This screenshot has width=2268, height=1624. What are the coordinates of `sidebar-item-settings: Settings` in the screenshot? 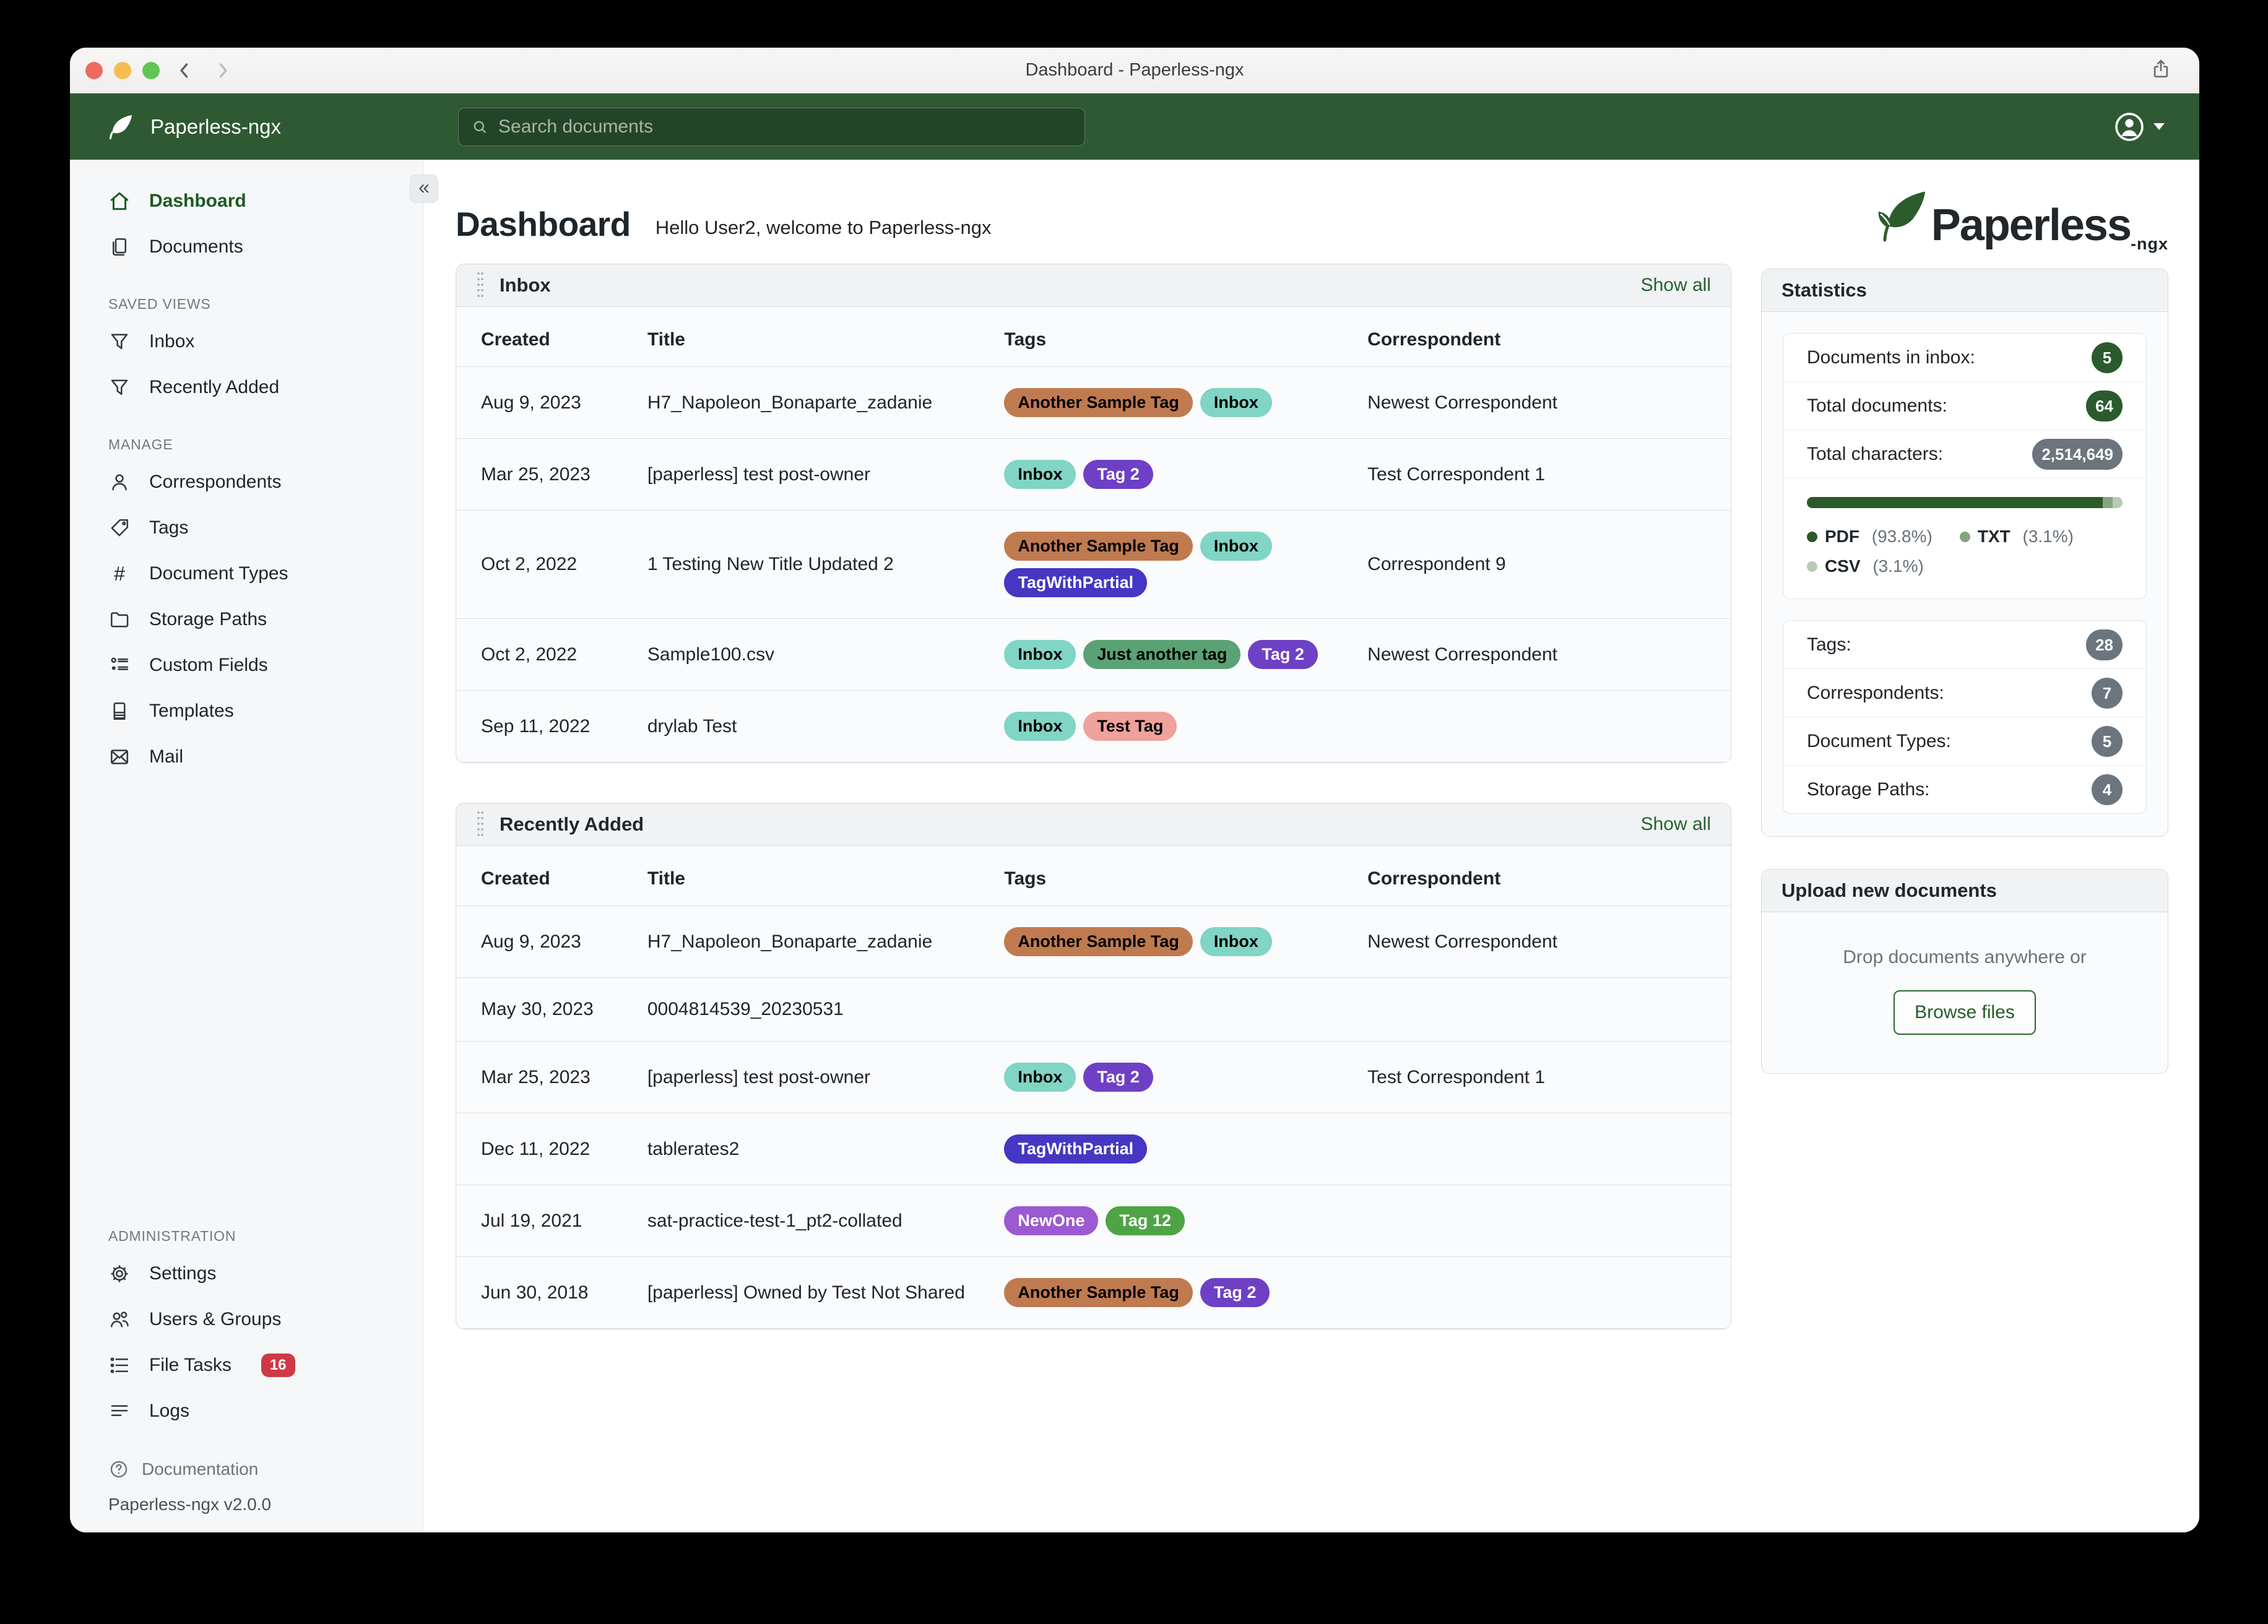 It's located at (246, 1274).